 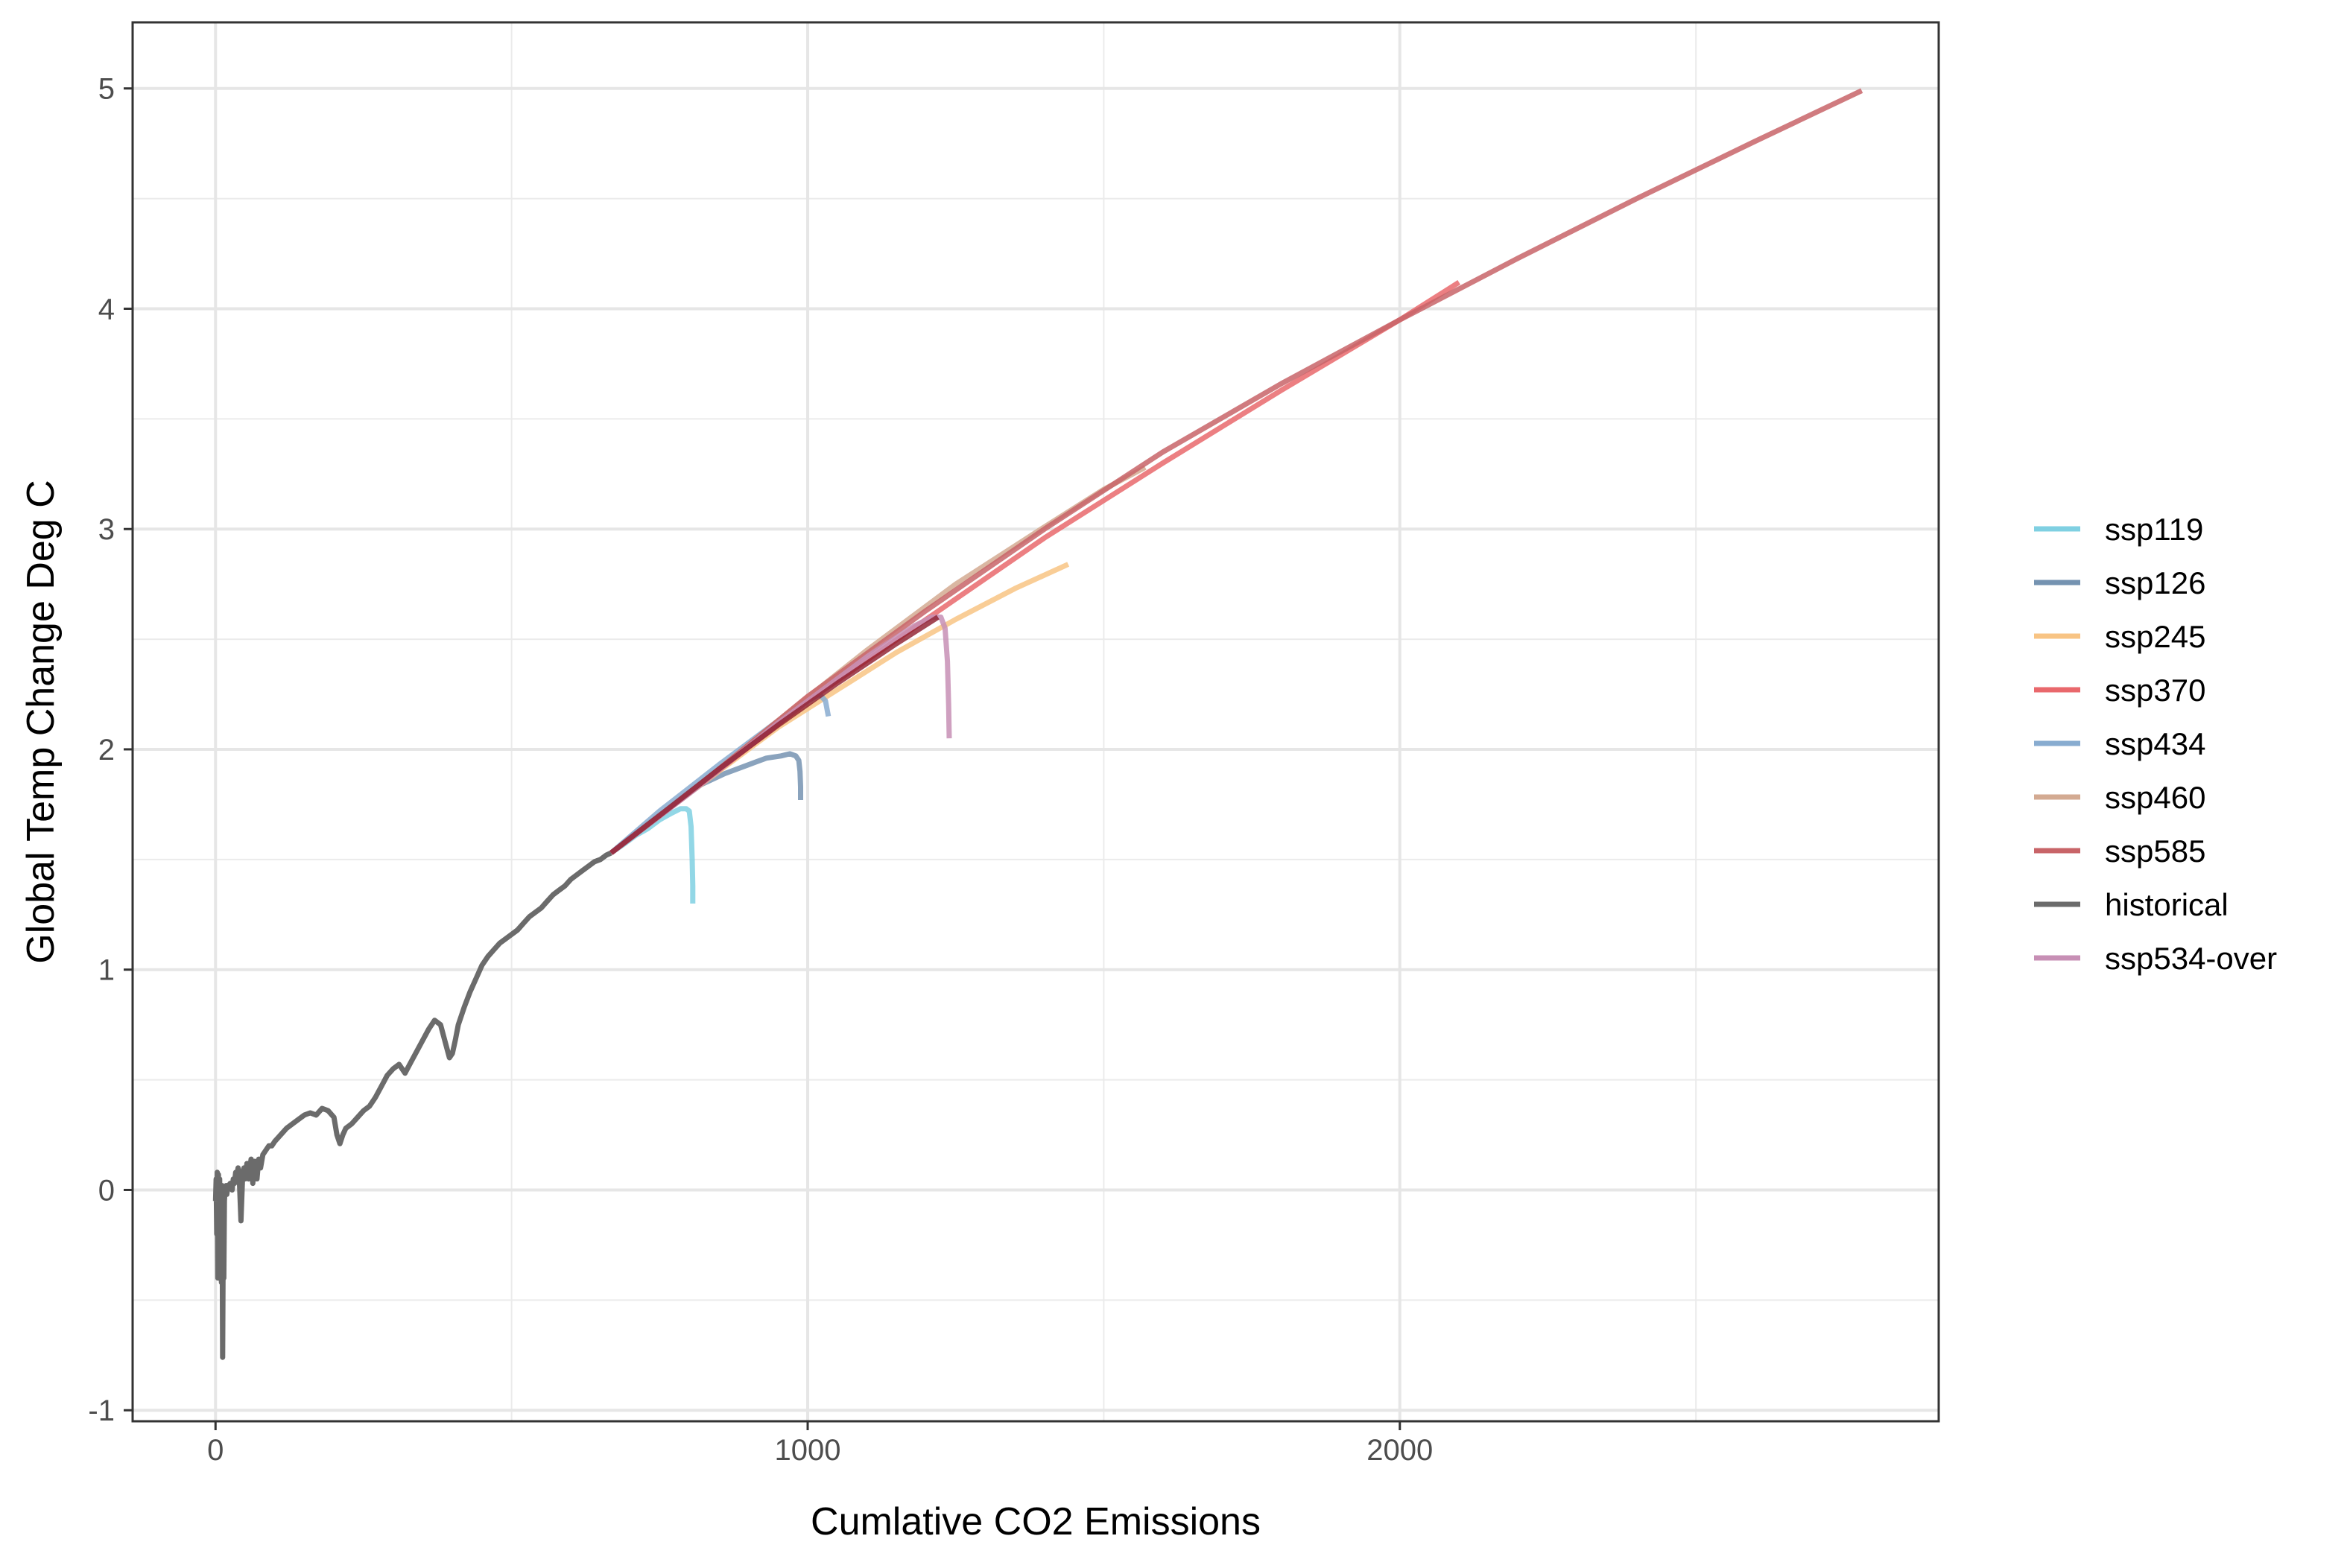 I want to click on y-tick-label: 2, so click(x=106, y=750).